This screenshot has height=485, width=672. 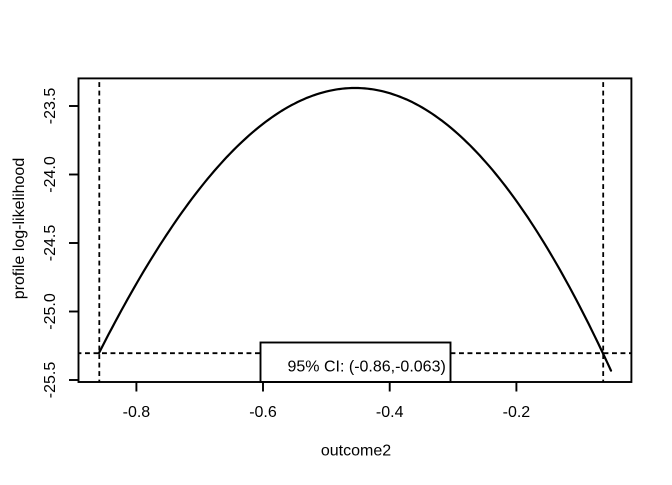 What do you see at coordinates (19, 228) in the screenshot?
I see `svg-text: profile log-likelihood` at bounding box center [19, 228].